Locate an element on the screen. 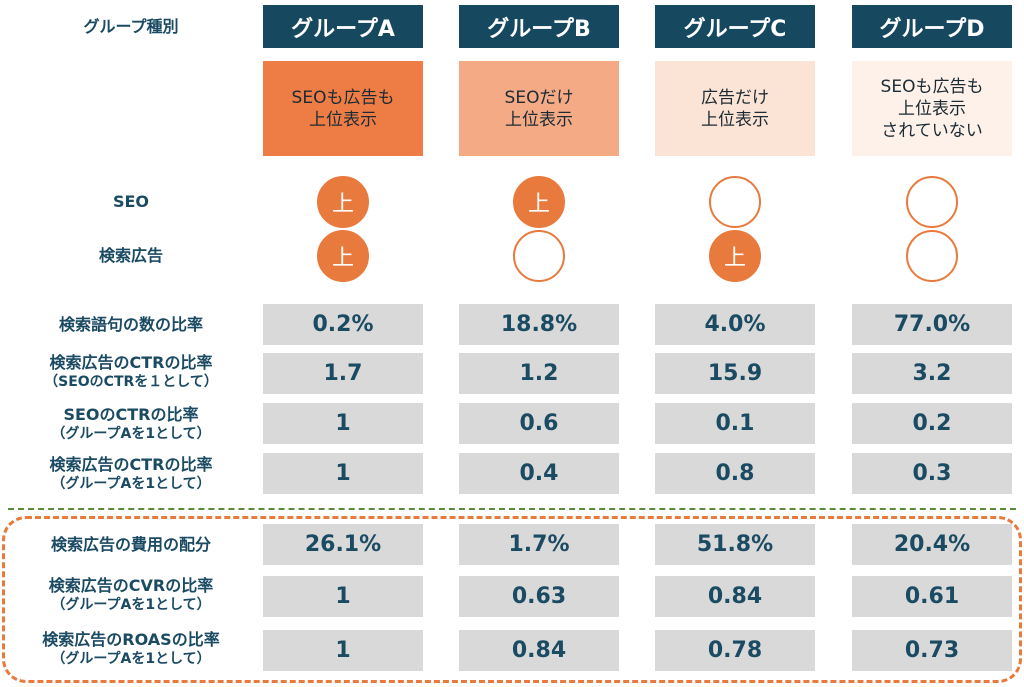 The height and width of the screenshot is (687, 1024). header-label: グループ種別 is located at coordinates (131, 26).